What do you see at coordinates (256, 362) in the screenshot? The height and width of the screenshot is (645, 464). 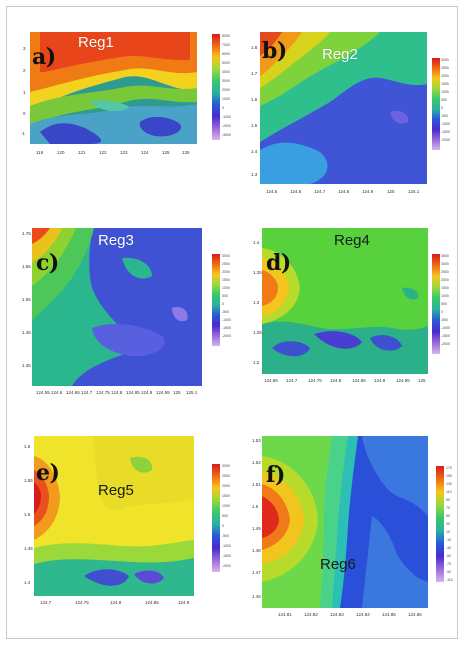 I see `y-tick-label: 1.2` at bounding box center [256, 362].